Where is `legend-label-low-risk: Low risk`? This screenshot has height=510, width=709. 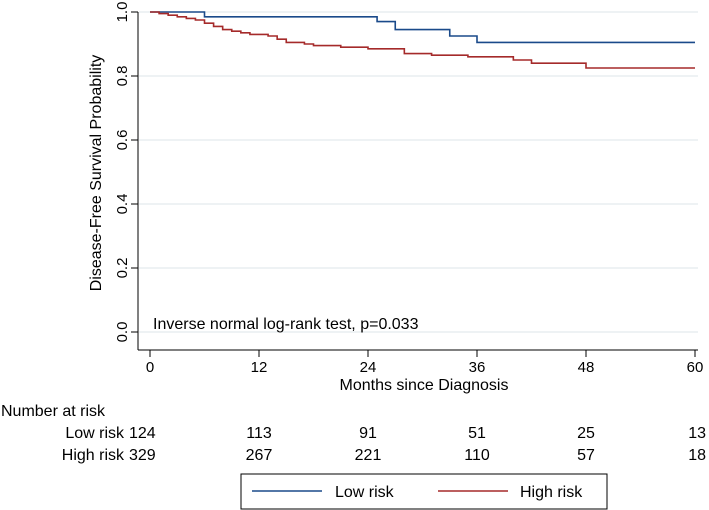 legend-label-low-risk: Low risk is located at coordinates (365, 492).